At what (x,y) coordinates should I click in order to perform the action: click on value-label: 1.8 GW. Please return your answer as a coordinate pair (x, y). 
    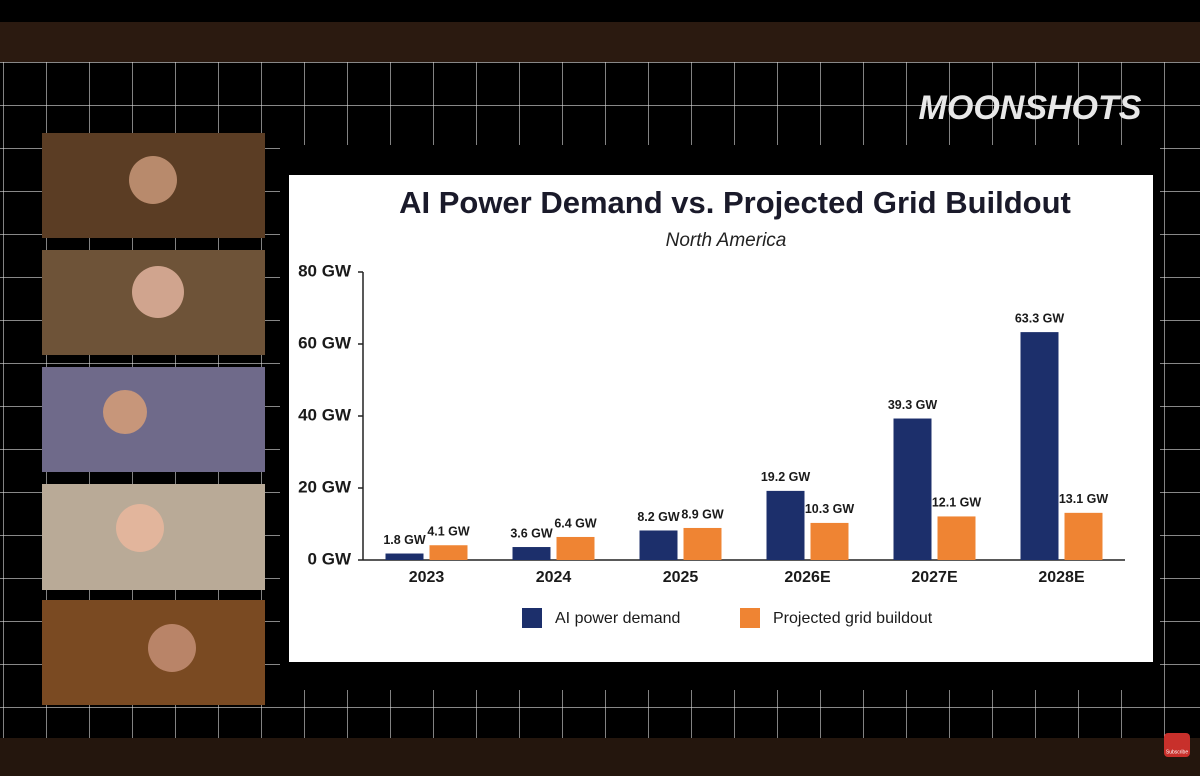
    Looking at the image, I should click on (404, 540).